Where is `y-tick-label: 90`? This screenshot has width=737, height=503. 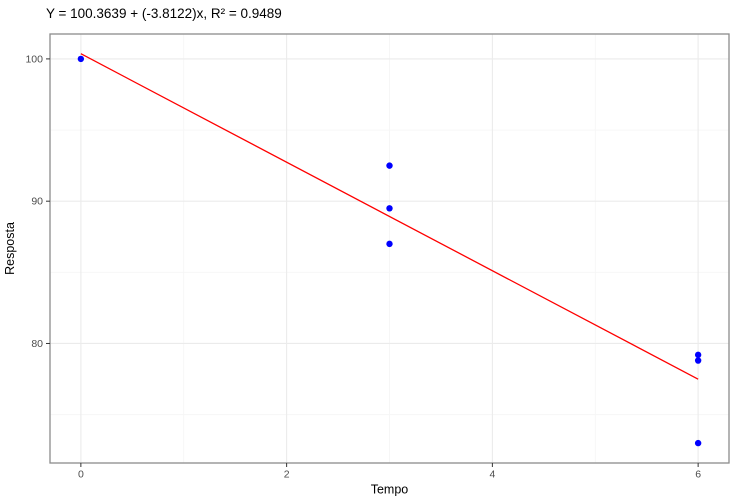 y-tick-label: 90 is located at coordinates (37, 202).